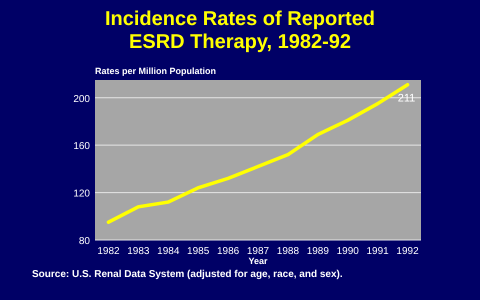  What do you see at coordinates (187, 274) in the screenshot?
I see `source-note: Source: U.S. Renal Data System (adjusted for age, race, and sex).` at bounding box center [187, 274].